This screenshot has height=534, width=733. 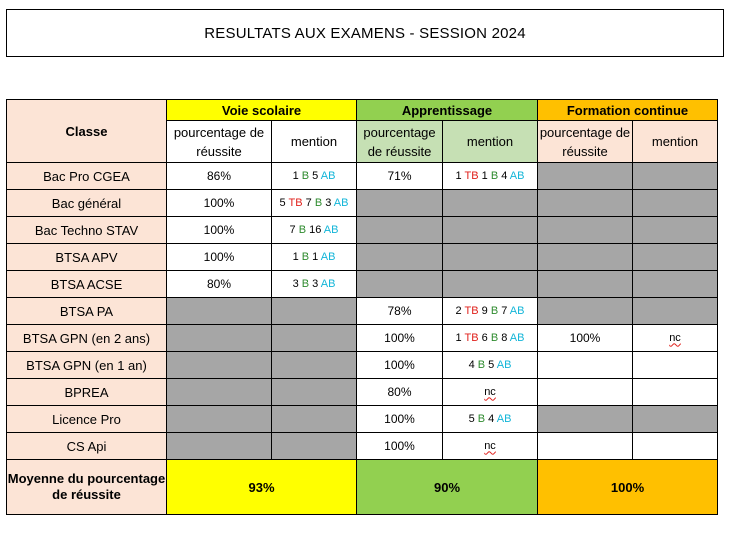 I want to click on cell-fc-pct: 100%, so click(x=585, y=338).